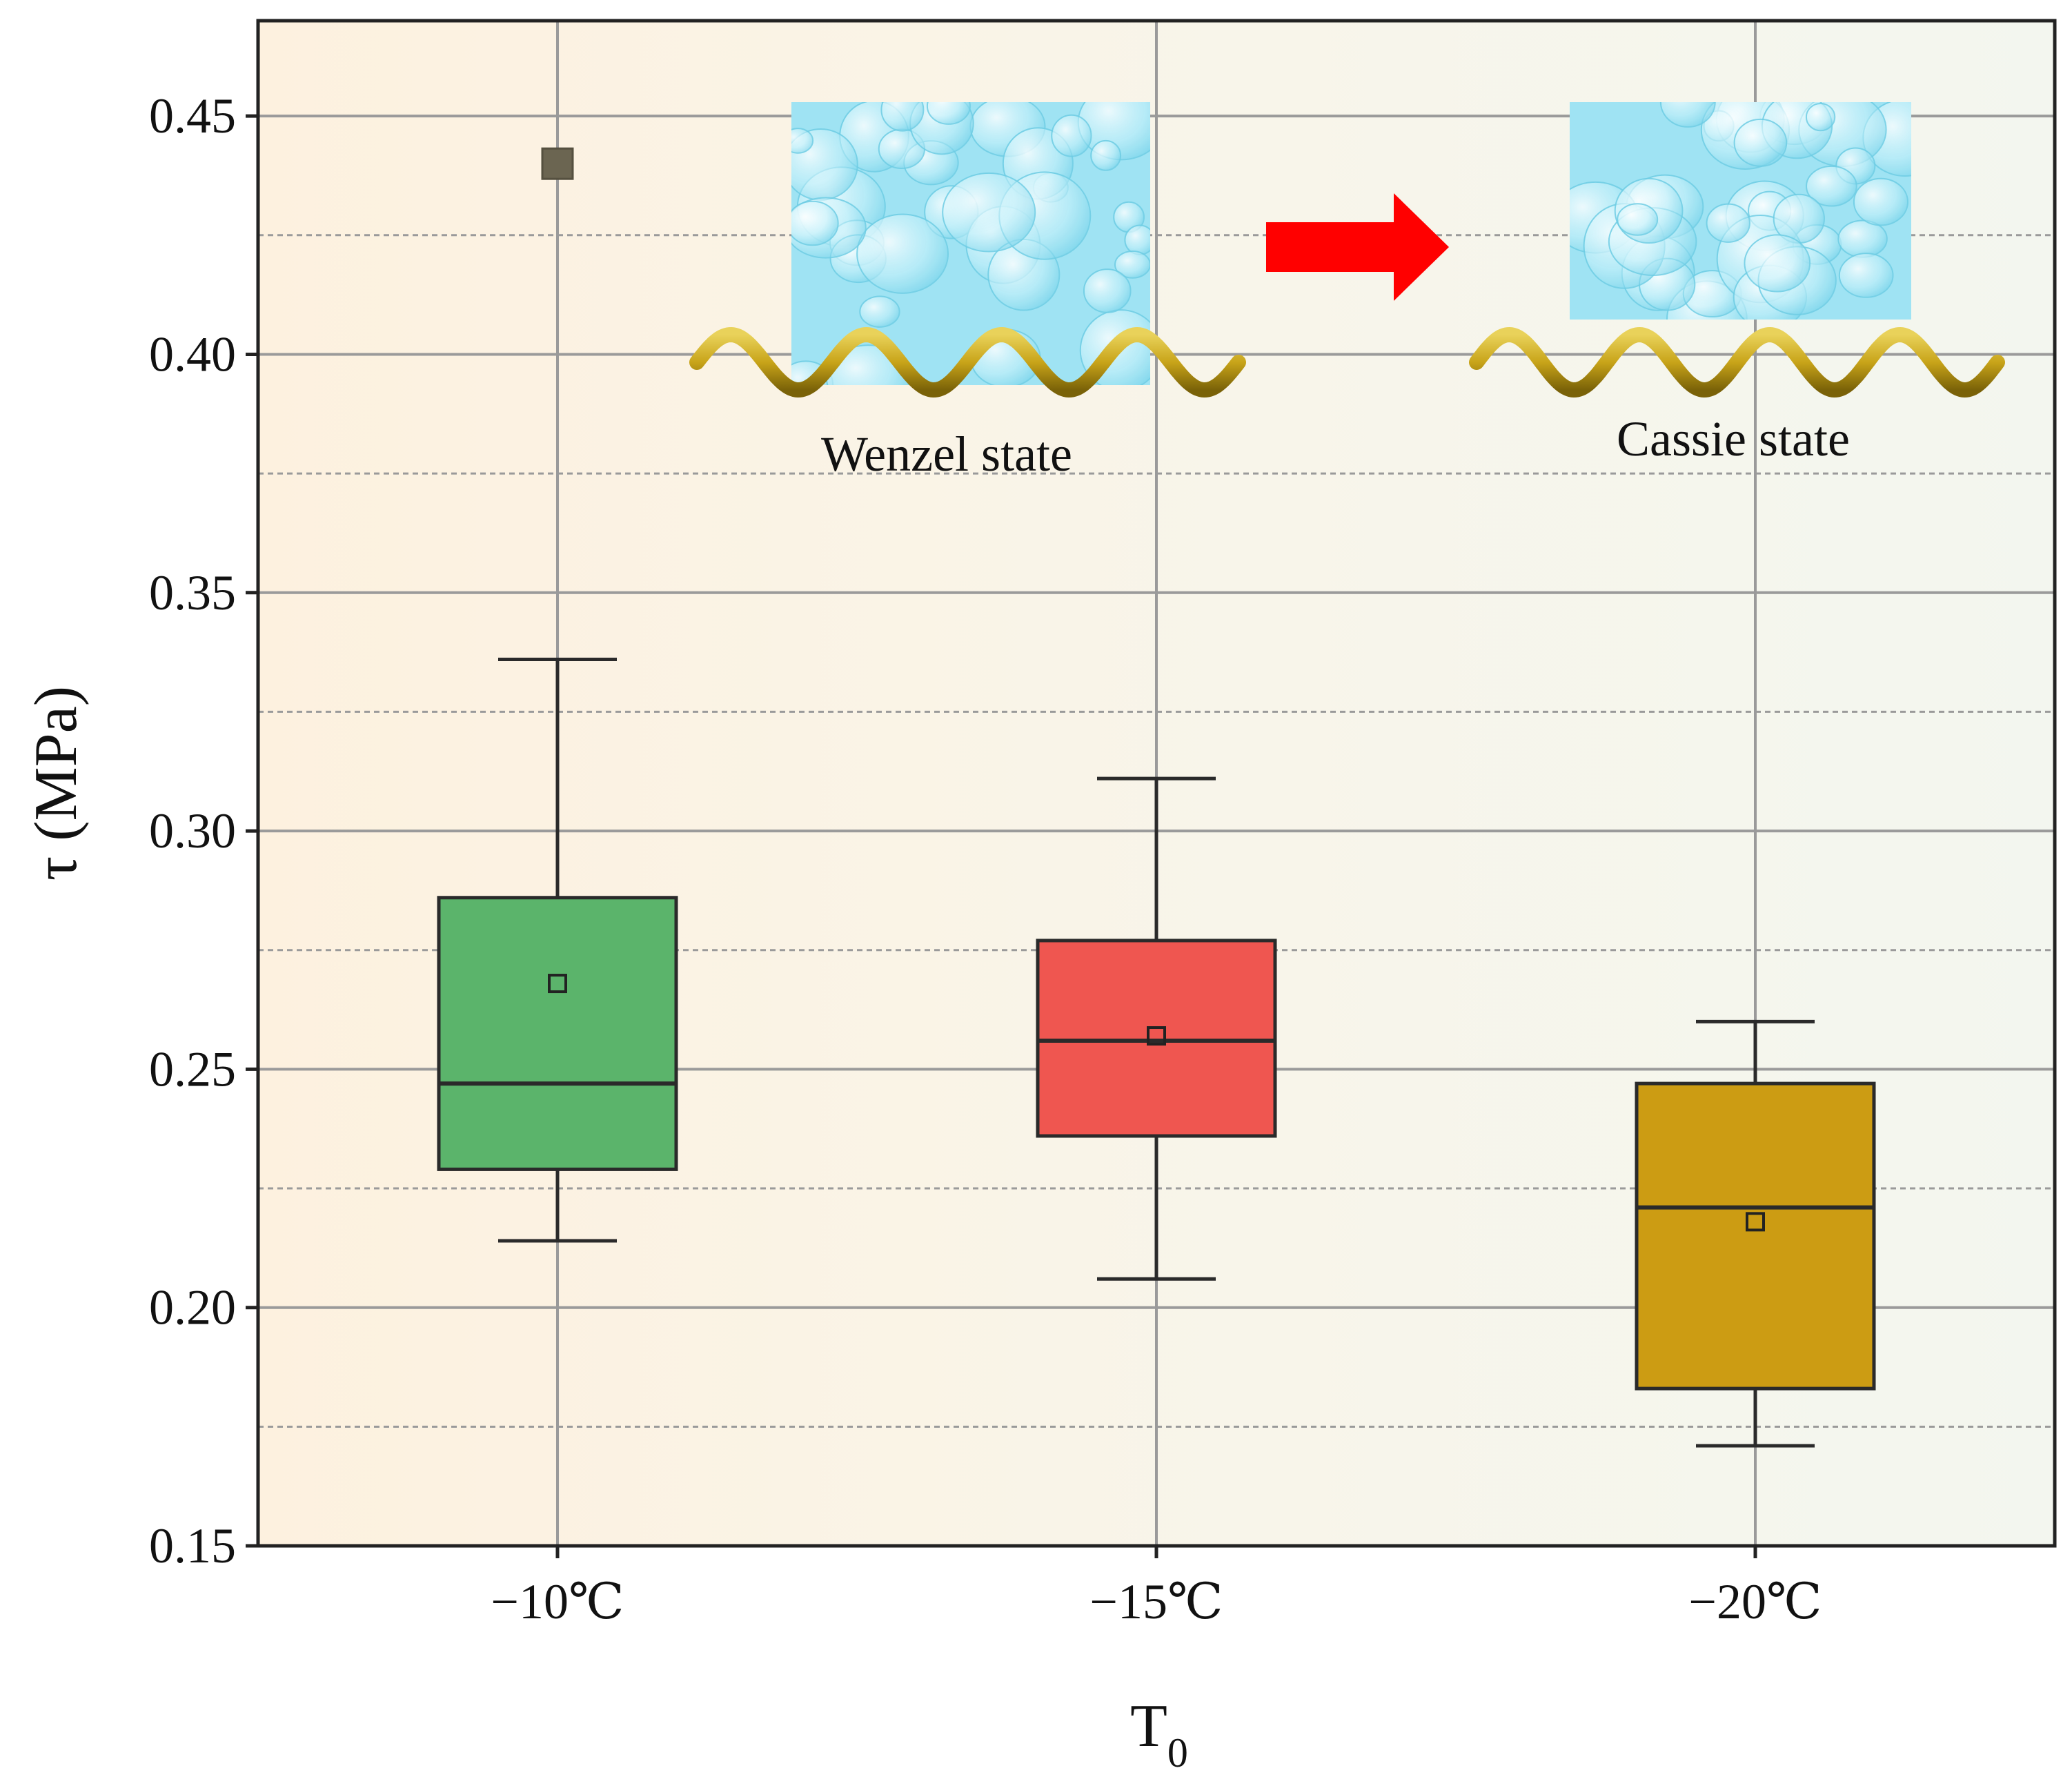 This screenshot has width=2072, height=1786. Describe the element at coordinates (946, 454) in the screenshot. I see `wenzel-state-label: Wenzel state` at that location.